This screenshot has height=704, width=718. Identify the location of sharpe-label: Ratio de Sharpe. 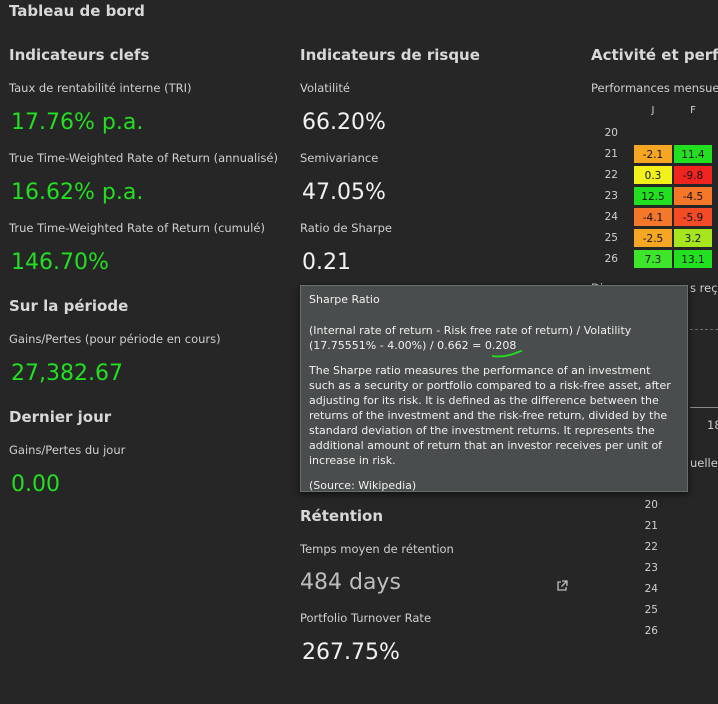
(346, 228).